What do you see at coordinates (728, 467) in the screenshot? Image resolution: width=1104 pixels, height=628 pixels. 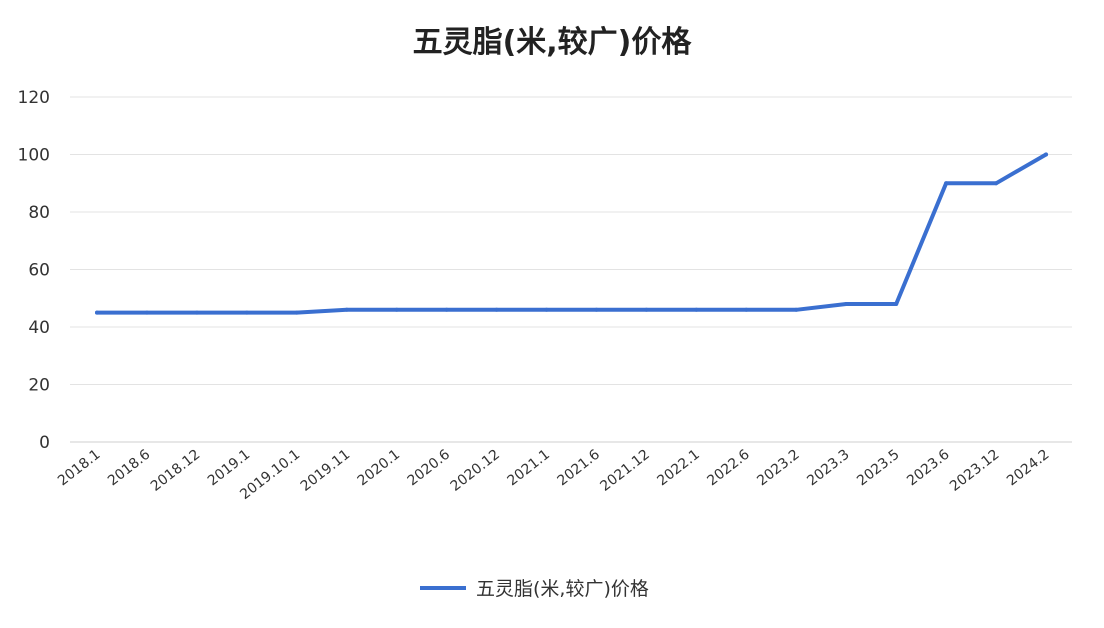 I see `x-tick-label: 2022.6` at bounding box center [728, 467].